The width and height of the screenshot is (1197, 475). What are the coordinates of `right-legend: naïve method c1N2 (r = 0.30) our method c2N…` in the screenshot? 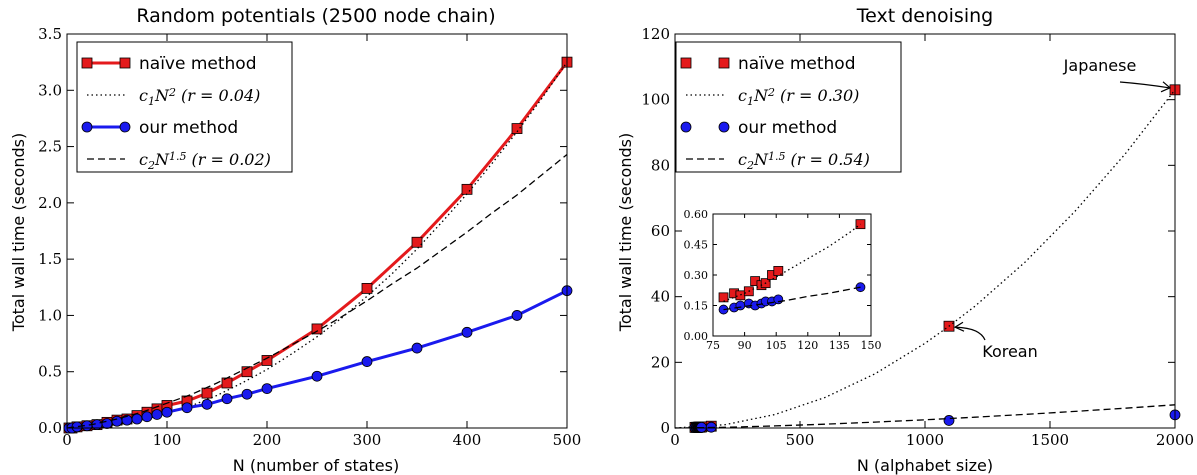 It's located at (788, 107).